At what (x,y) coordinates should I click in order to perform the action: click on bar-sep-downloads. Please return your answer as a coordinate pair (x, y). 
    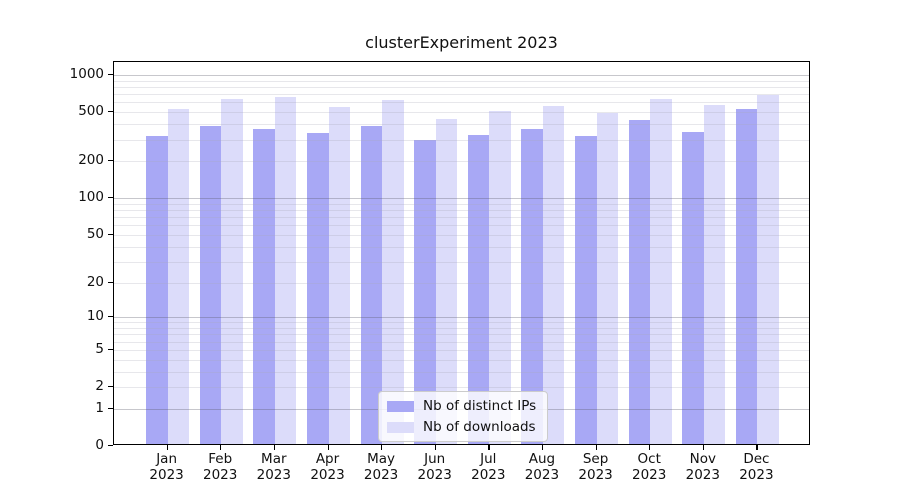
    Looking at the image, I should click on (607, 278).